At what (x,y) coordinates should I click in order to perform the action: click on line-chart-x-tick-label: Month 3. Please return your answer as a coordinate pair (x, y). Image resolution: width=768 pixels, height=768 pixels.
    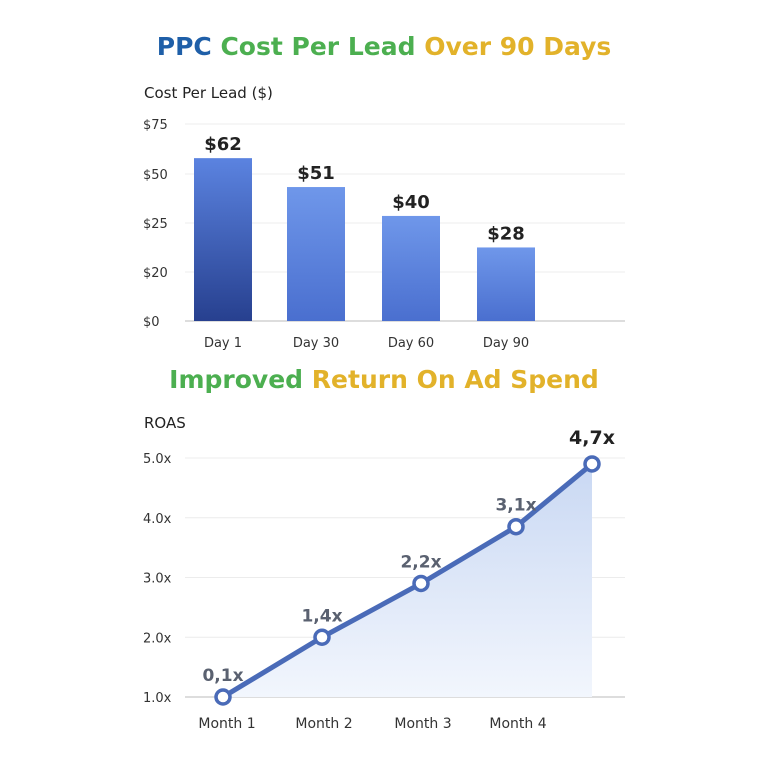
    Looking at the image, I should click on (422, 724).